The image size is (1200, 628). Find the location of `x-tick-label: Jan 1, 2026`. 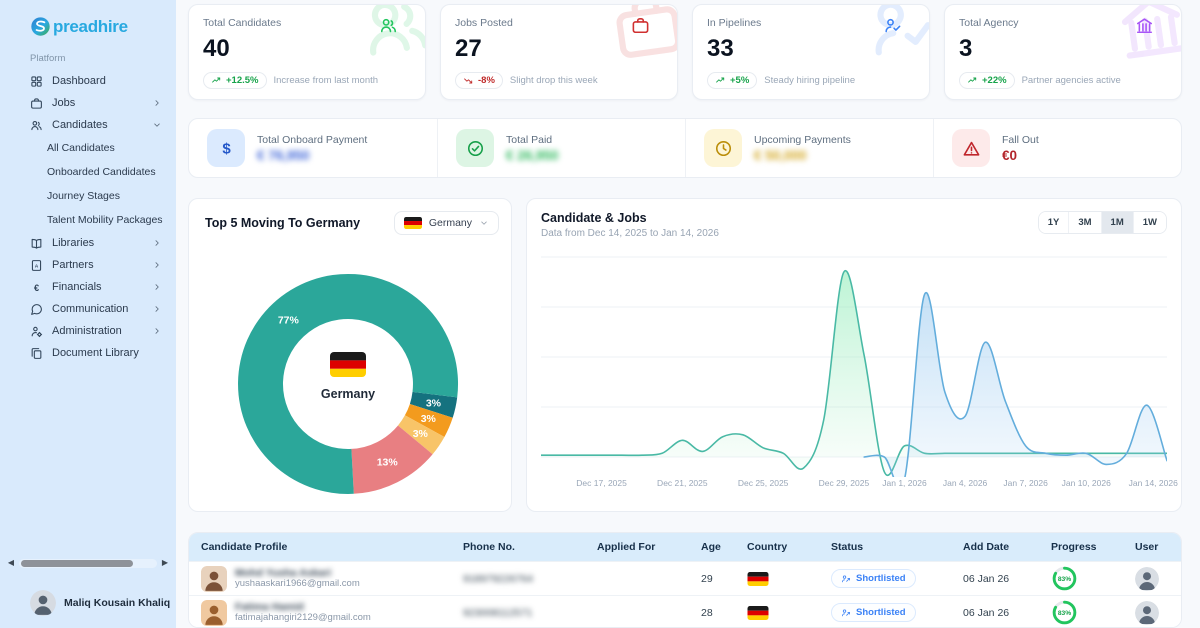

x-tick-label: Jan 1, 2026 is located at coordinates (904, 483).